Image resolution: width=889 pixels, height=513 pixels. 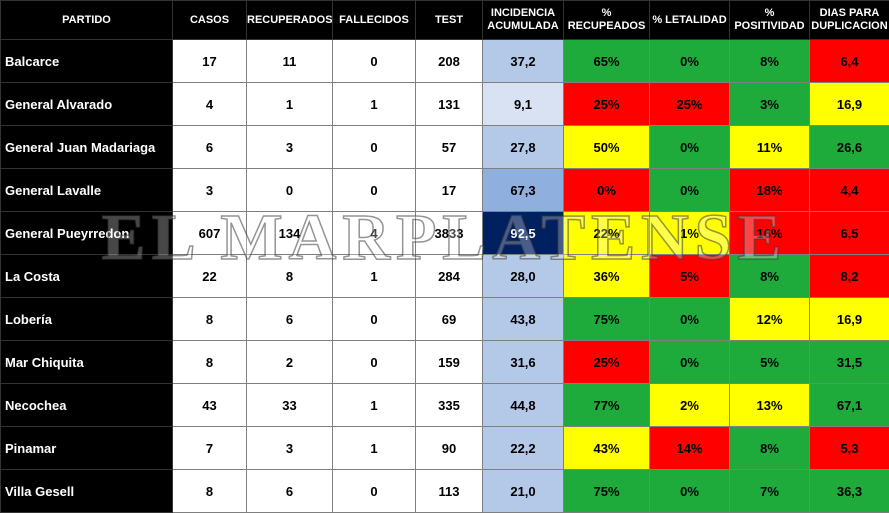 What do you see at coordinates (210, 147) in the screenshot?
I see `cell-casos: 6` at bounding box center [210, 147].